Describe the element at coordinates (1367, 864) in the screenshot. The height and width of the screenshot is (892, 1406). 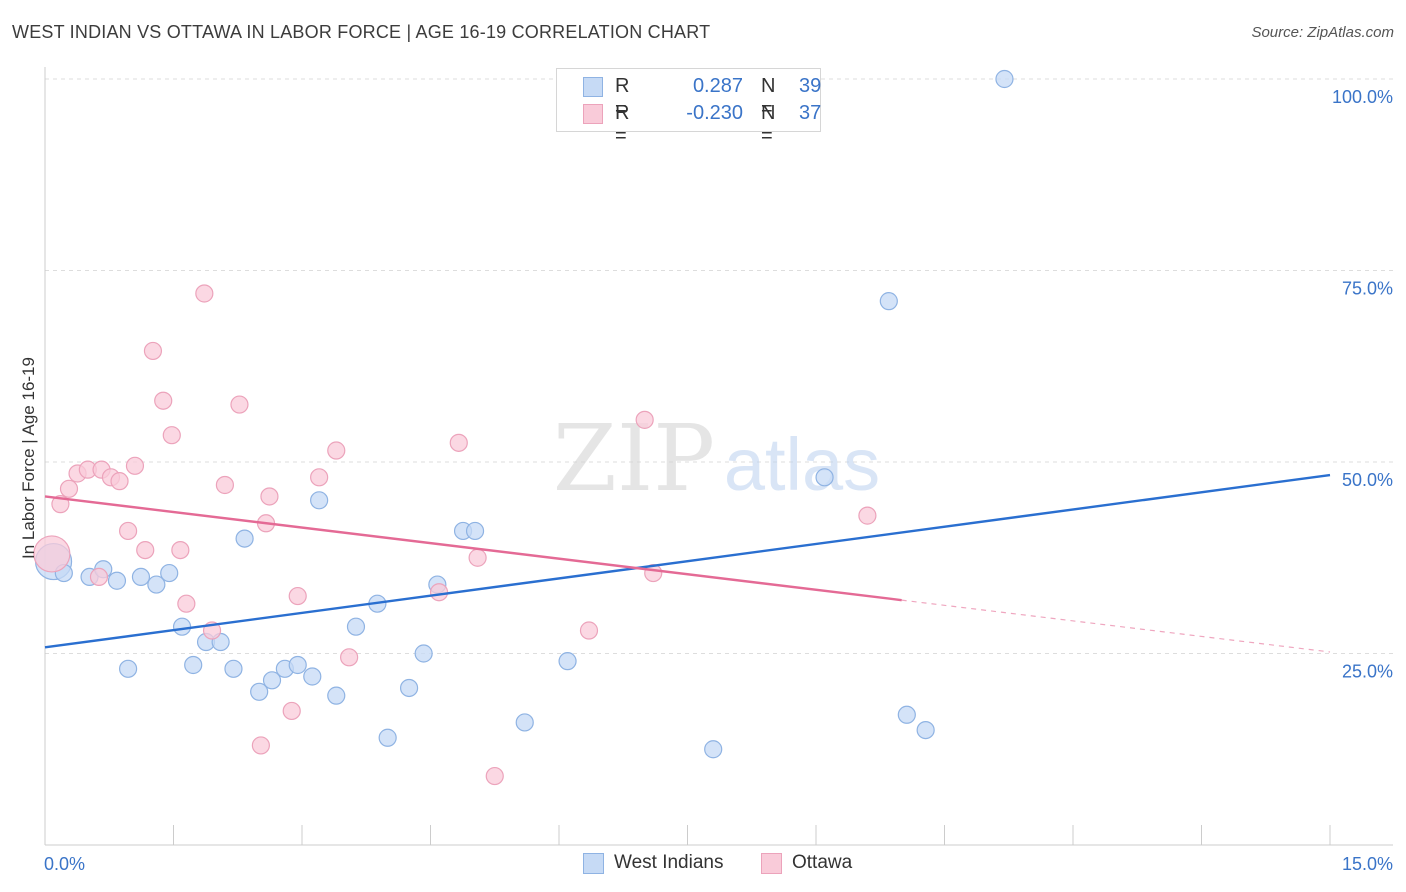
I see `x-tick-label-max: 15.0%` at that location.